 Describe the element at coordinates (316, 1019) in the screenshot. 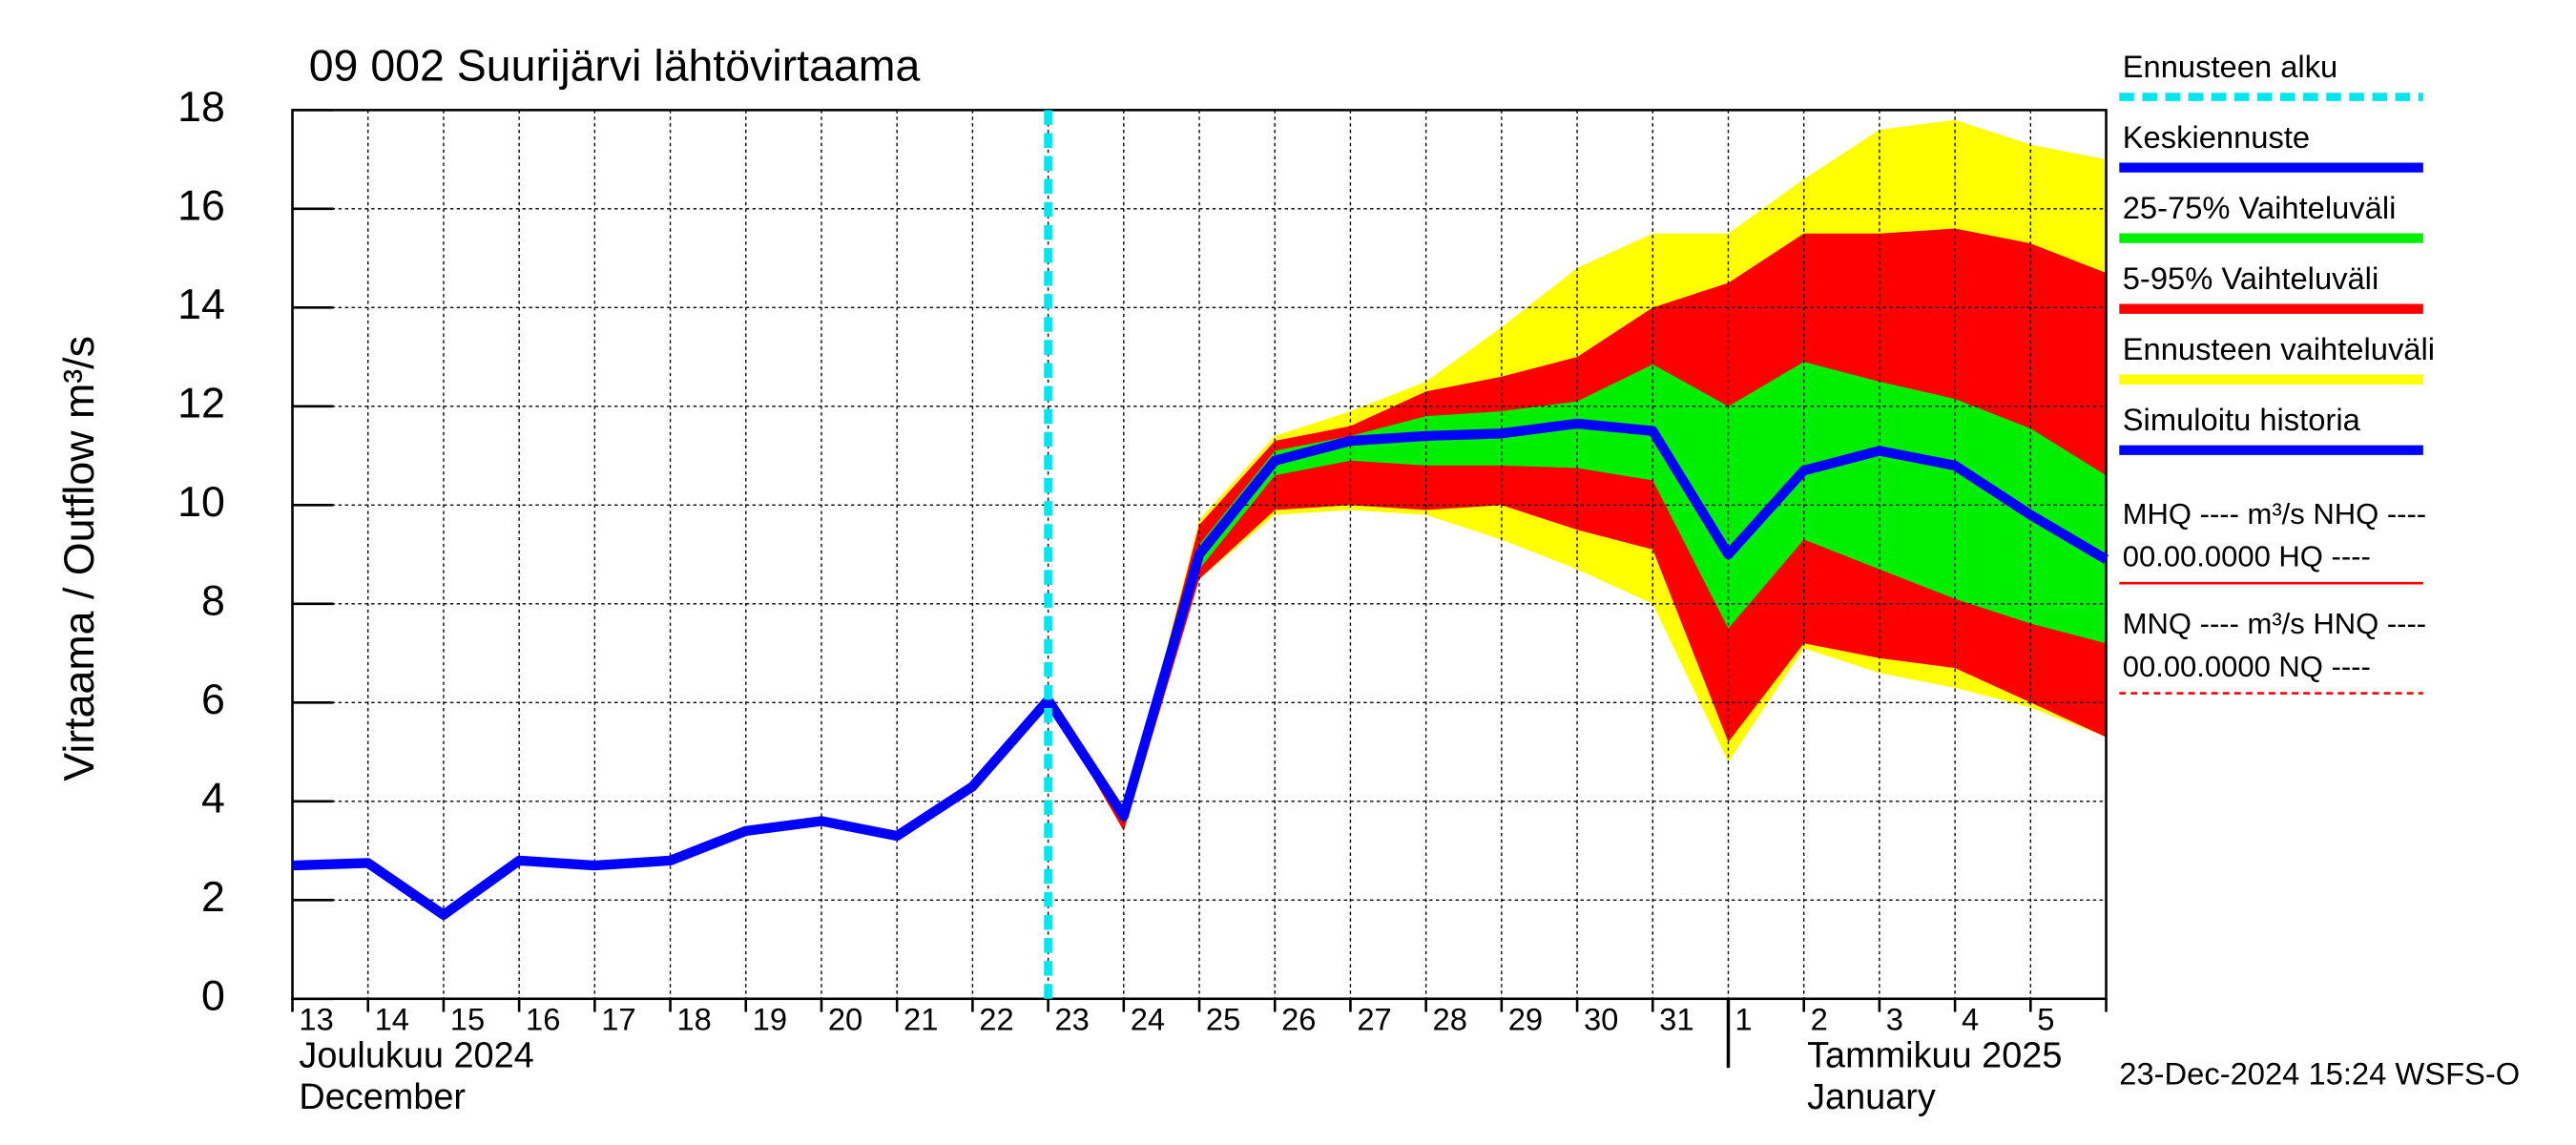

I see `x-tick-label: 13` at that location.